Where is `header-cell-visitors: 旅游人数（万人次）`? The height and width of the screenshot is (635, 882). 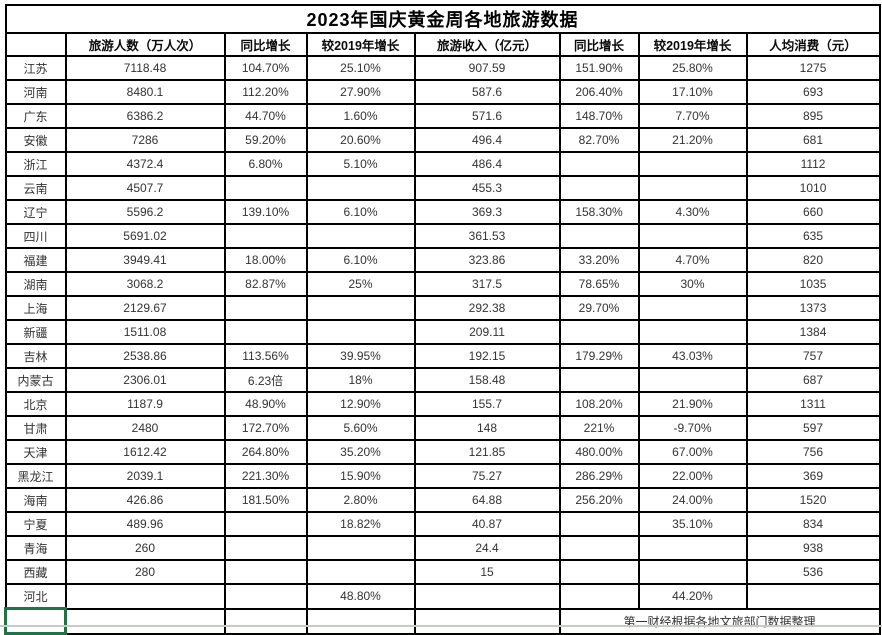 header-cell-visitors: 旅游人数（万人次） is located at coordinates (145, 44).